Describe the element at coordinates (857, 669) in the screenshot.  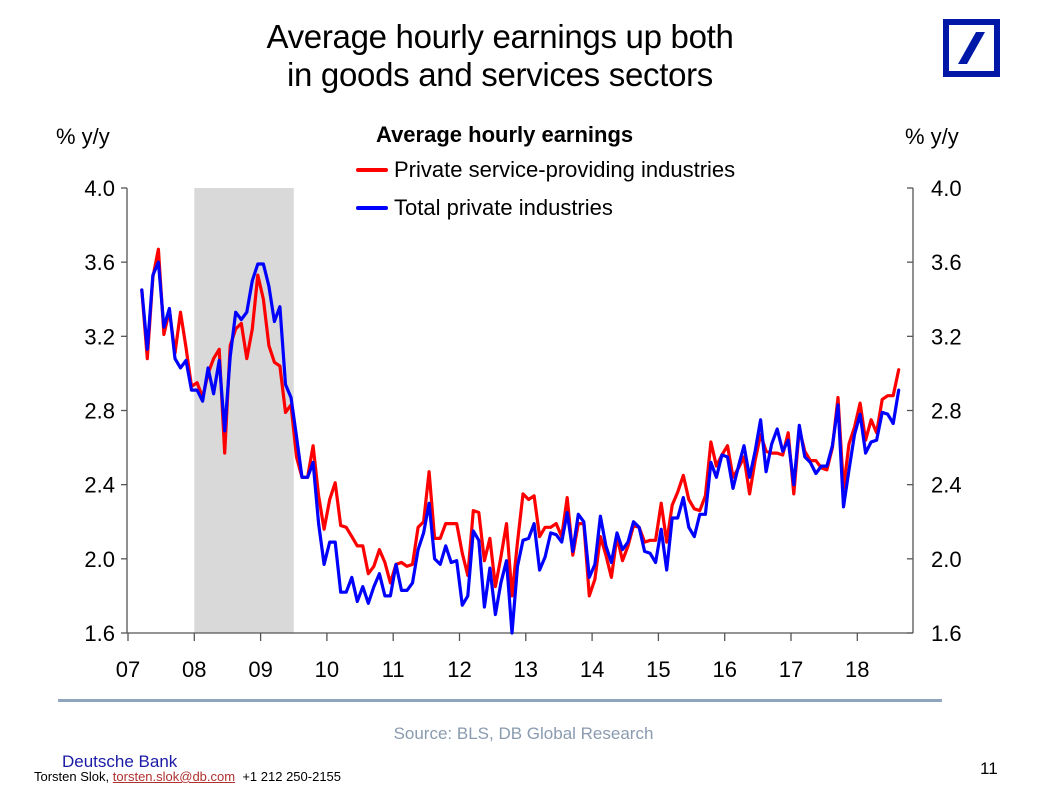
I see `x-tick-label: 18` at that location.